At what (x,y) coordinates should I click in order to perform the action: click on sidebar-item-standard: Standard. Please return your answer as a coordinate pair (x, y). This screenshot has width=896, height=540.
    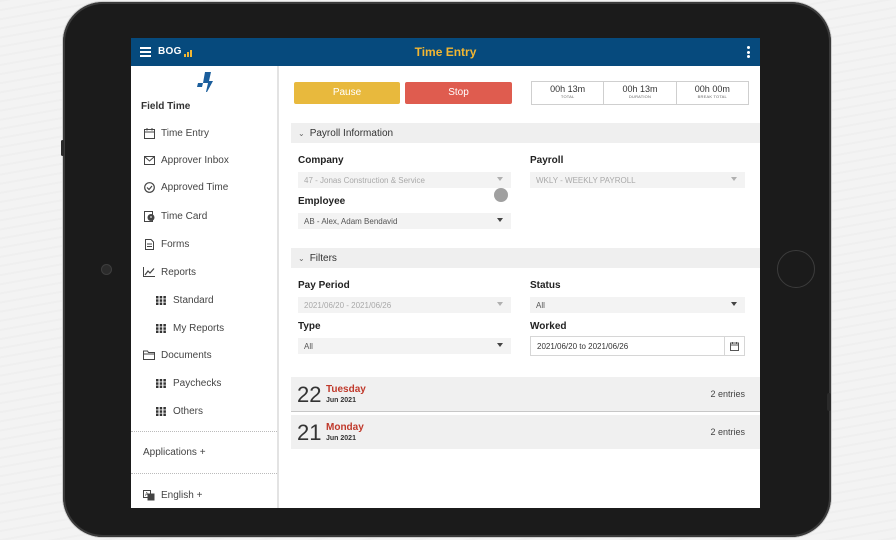
    Looking at the image, I should click on (204, 300).